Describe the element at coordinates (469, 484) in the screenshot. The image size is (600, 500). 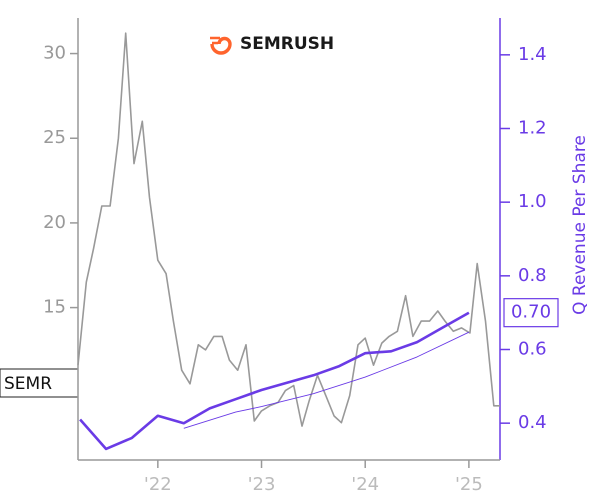
I see `x-tick-label: '25` at that location.